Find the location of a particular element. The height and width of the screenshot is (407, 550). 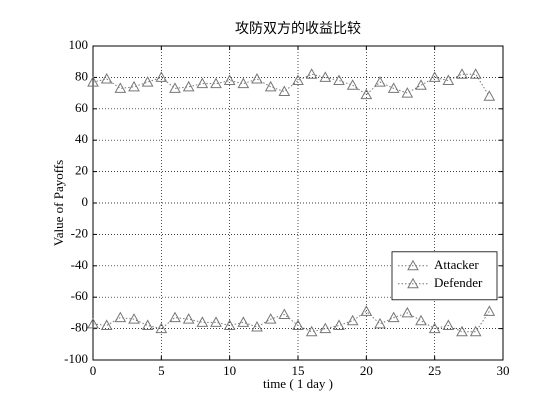

y-tick-label: -100 is located at coordinates (76, 358).